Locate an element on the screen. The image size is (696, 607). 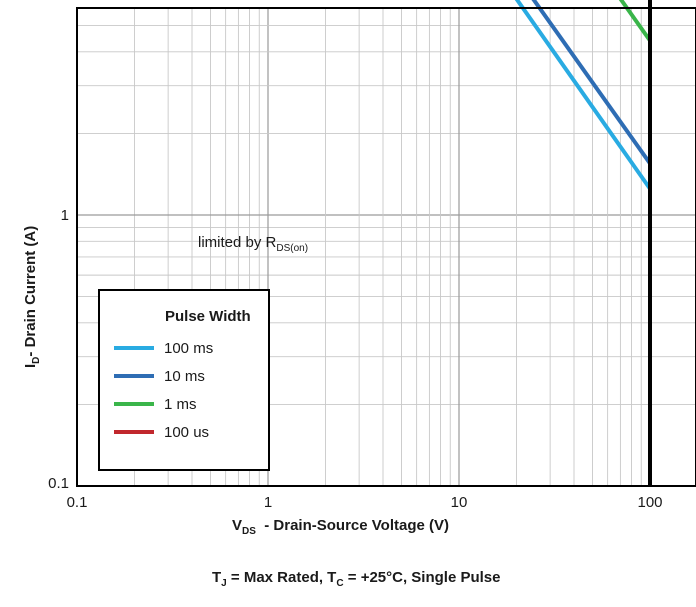
caption-t2: = Max Rated, T is located at coordinates (282, 577).